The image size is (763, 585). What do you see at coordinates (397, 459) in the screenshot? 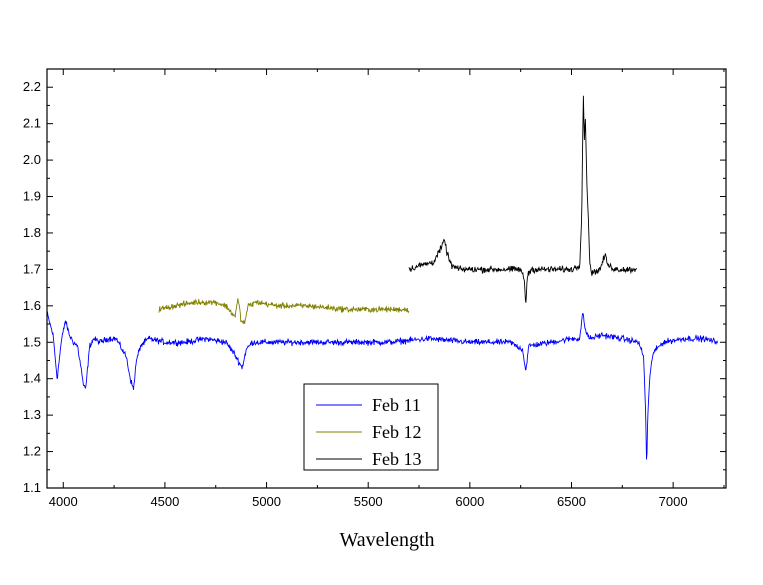
I see `legend-label: Feb 13` at bounding box center [397, 459].